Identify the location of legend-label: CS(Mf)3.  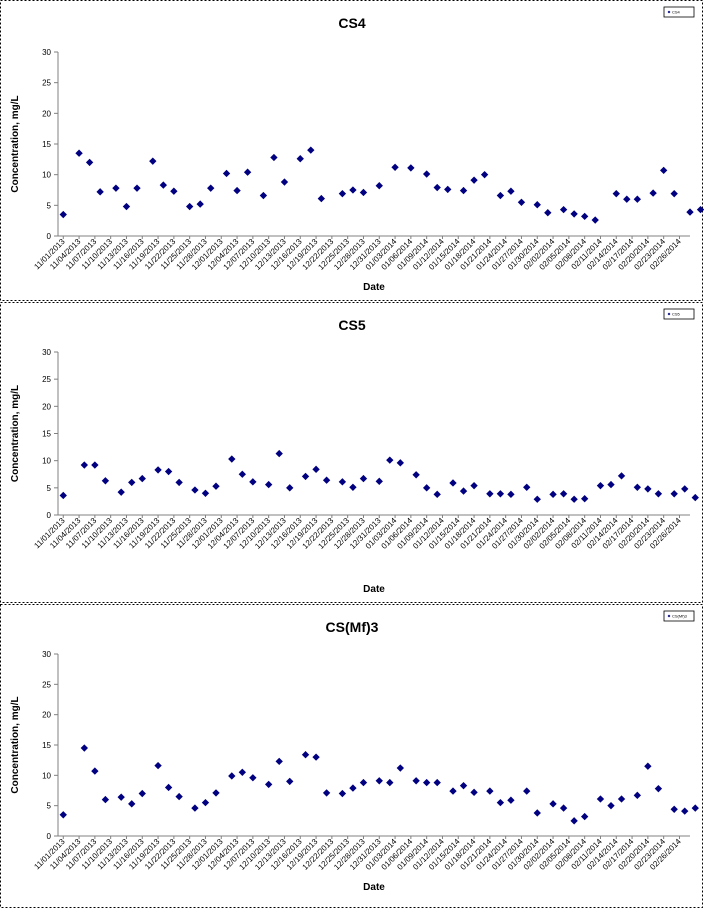
(680, 616).